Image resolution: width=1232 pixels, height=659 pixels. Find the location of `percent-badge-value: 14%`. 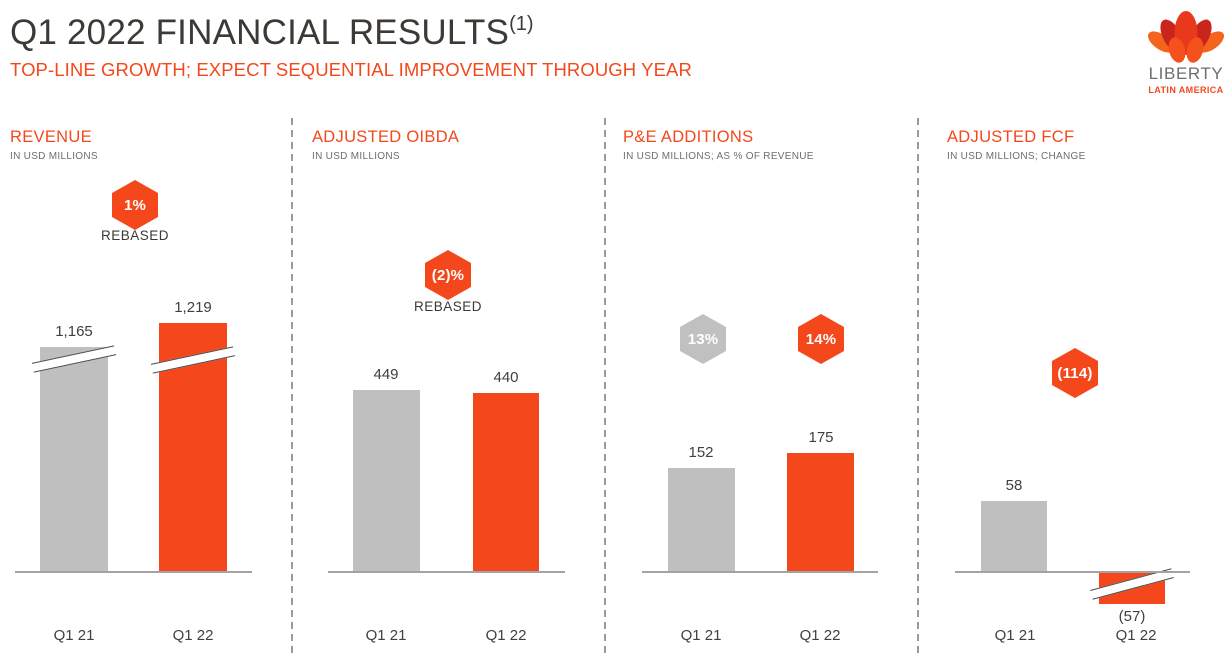

percent-badge-value: 14% is located at coordinates (821, 339).